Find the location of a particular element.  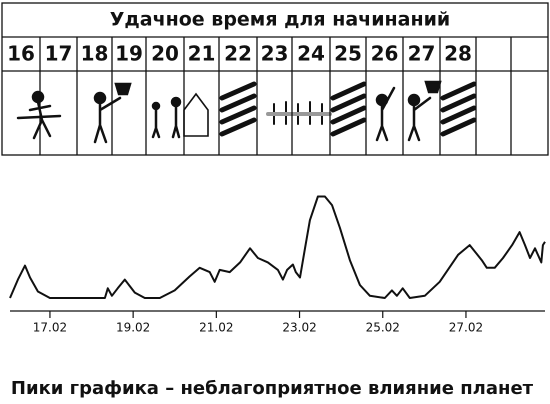

calendar-title: Удачное время для начинаний is located at coordinates (280, 20).